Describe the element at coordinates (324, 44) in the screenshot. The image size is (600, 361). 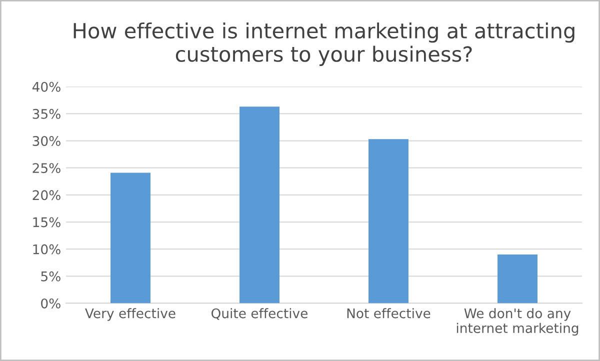
I see `chart-title: How effective is internet marketing at attracting customers to your business?` at that location.